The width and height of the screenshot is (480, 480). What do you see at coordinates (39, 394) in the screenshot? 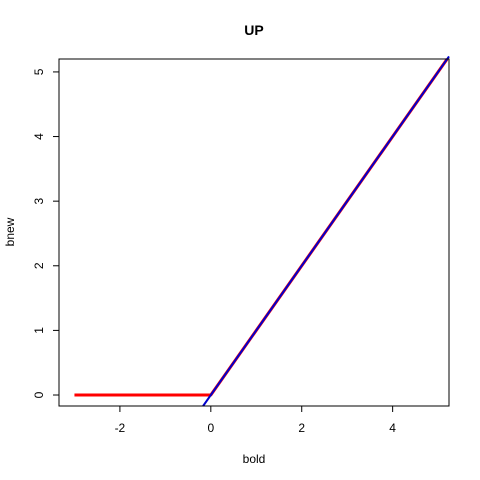
I see `y-tick-label: 0` at bounding box center [39, 394].